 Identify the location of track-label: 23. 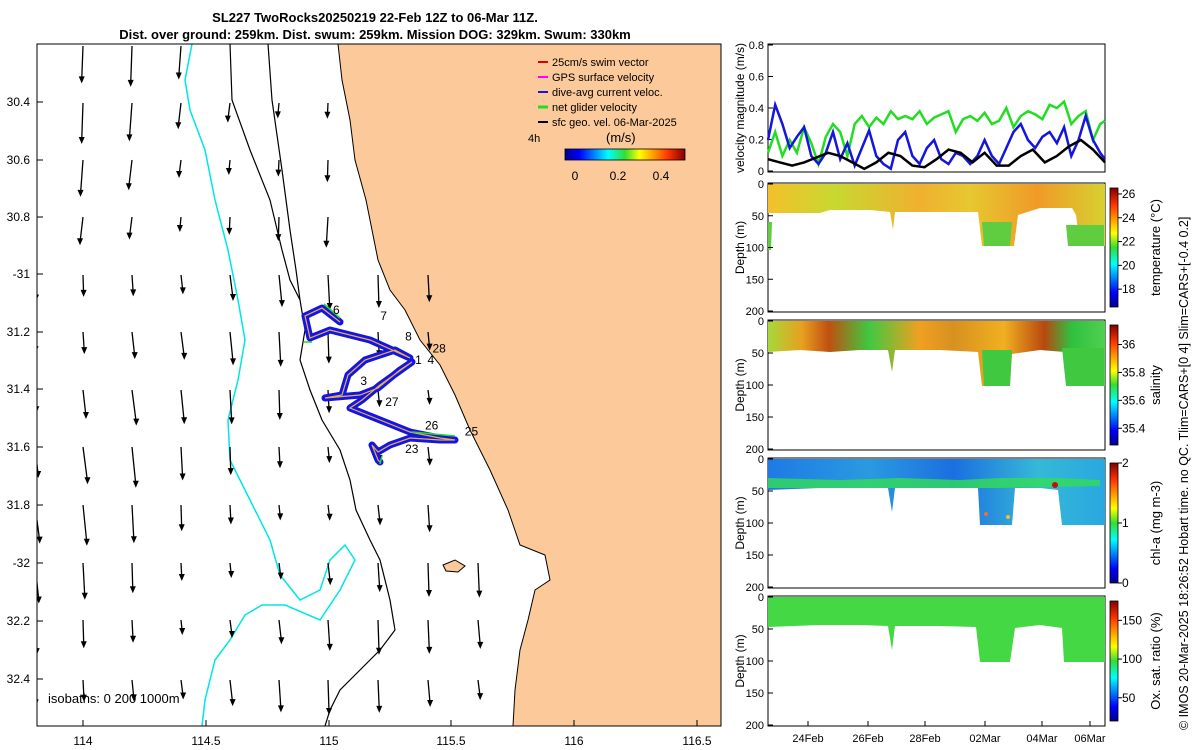
(412, 449).